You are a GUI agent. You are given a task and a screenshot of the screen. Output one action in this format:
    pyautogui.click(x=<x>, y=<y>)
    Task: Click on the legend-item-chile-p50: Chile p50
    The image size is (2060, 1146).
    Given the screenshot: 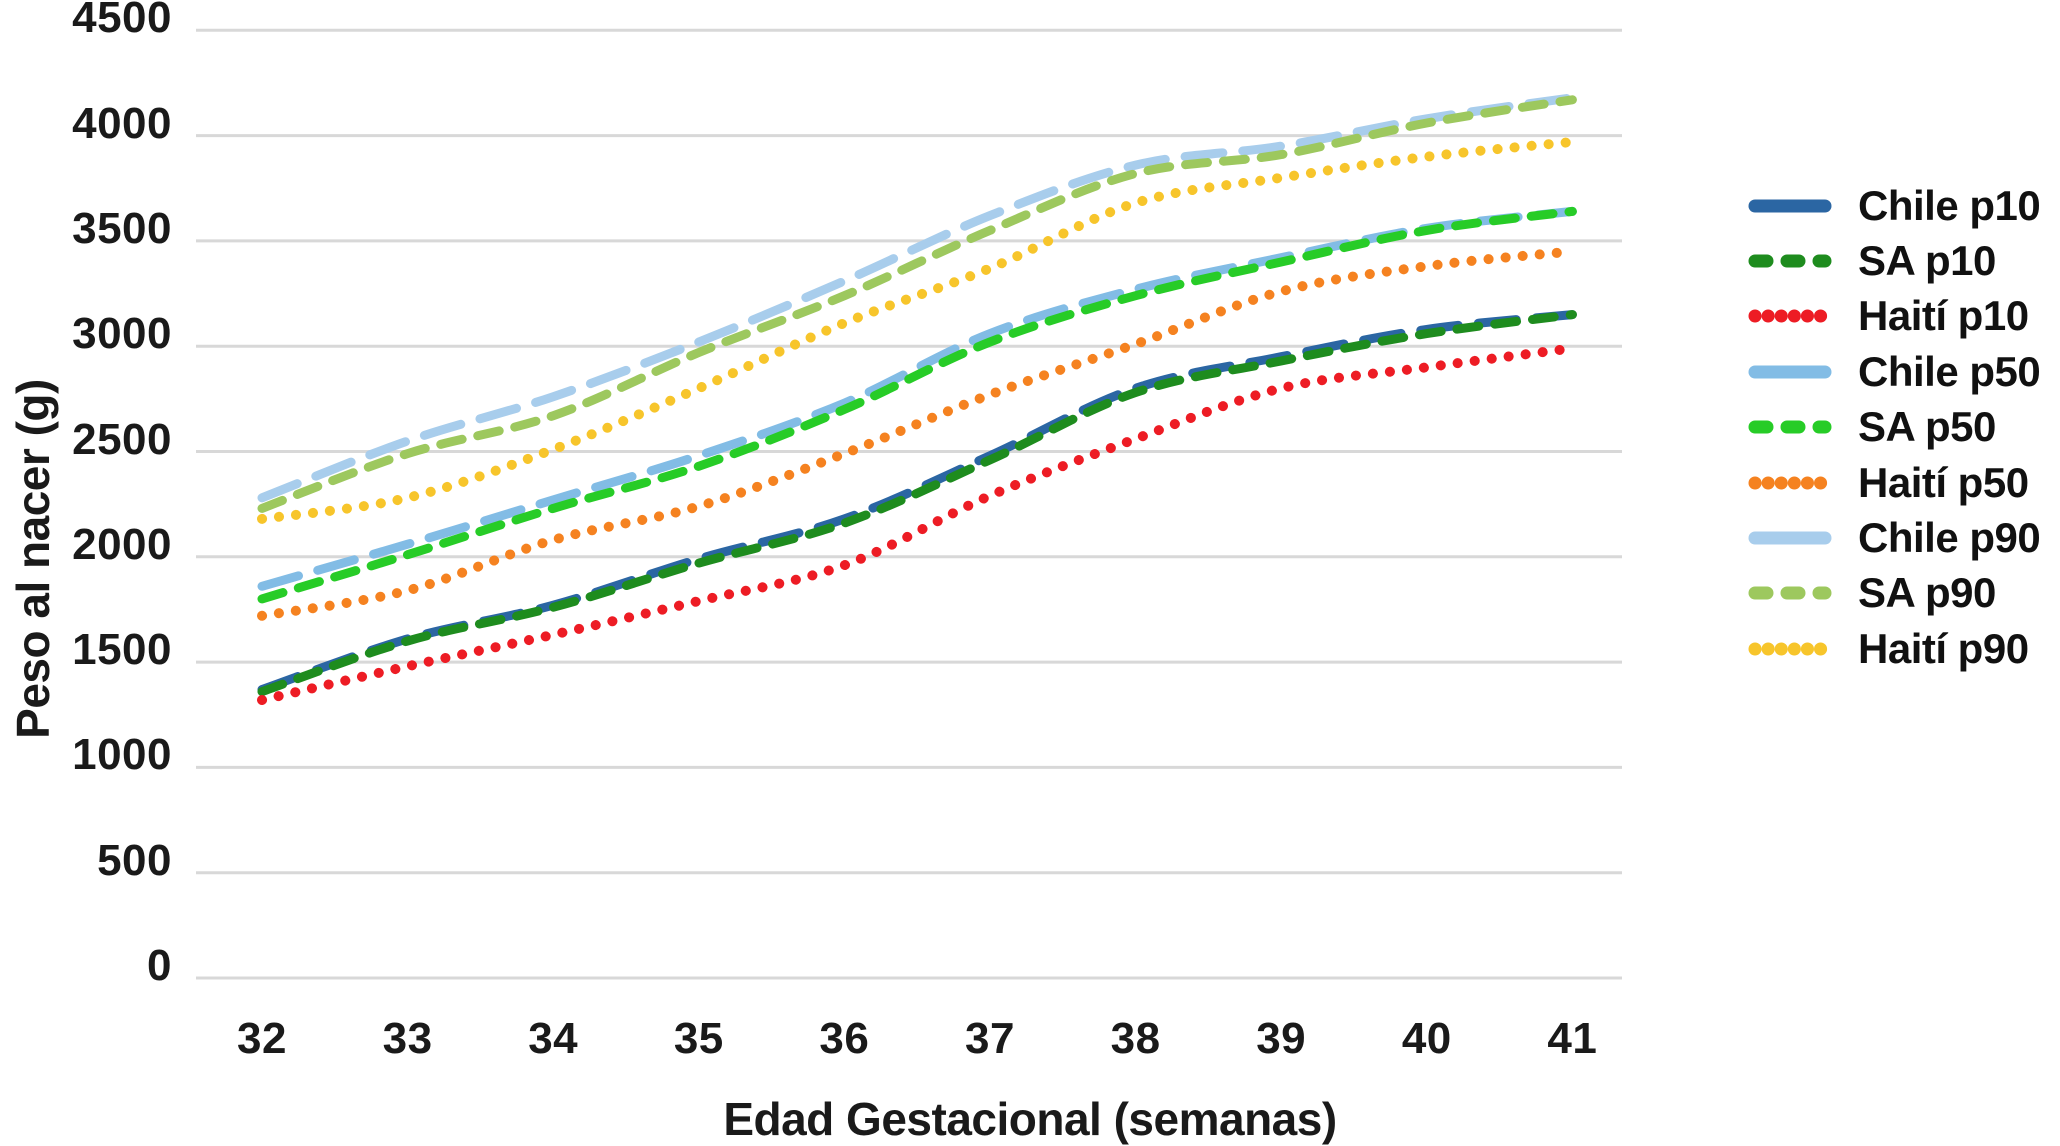 What is the action you would take?
    pyautogui.click(x=1894, y=371)
    